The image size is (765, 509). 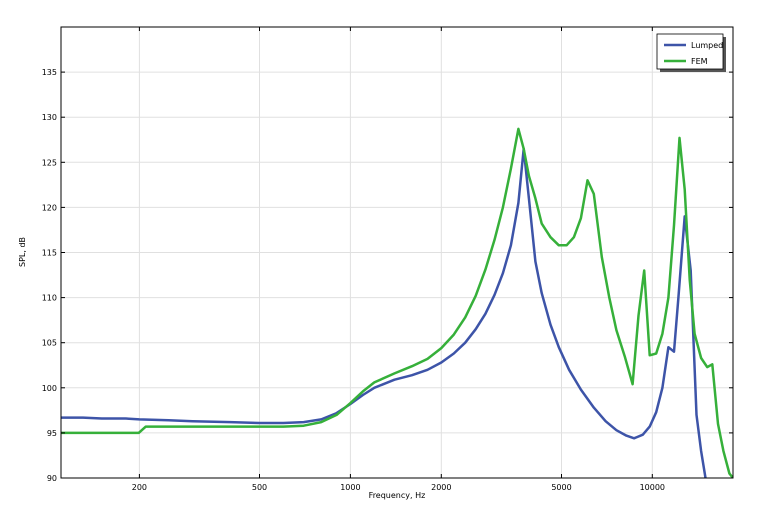 I want to click on y-tick-label: 110, so click(x=49, y=298).